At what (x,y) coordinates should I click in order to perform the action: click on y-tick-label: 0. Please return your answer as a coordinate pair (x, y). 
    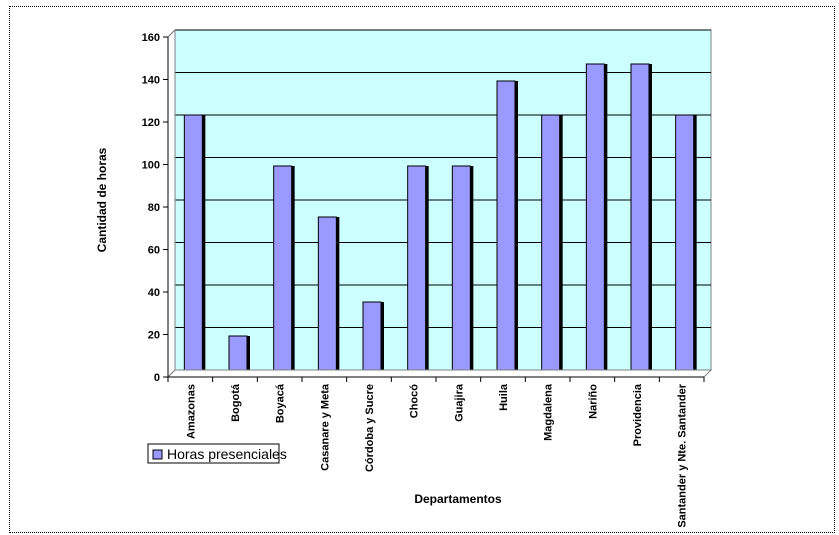
    Looking at the image, I should click on (157, 378).